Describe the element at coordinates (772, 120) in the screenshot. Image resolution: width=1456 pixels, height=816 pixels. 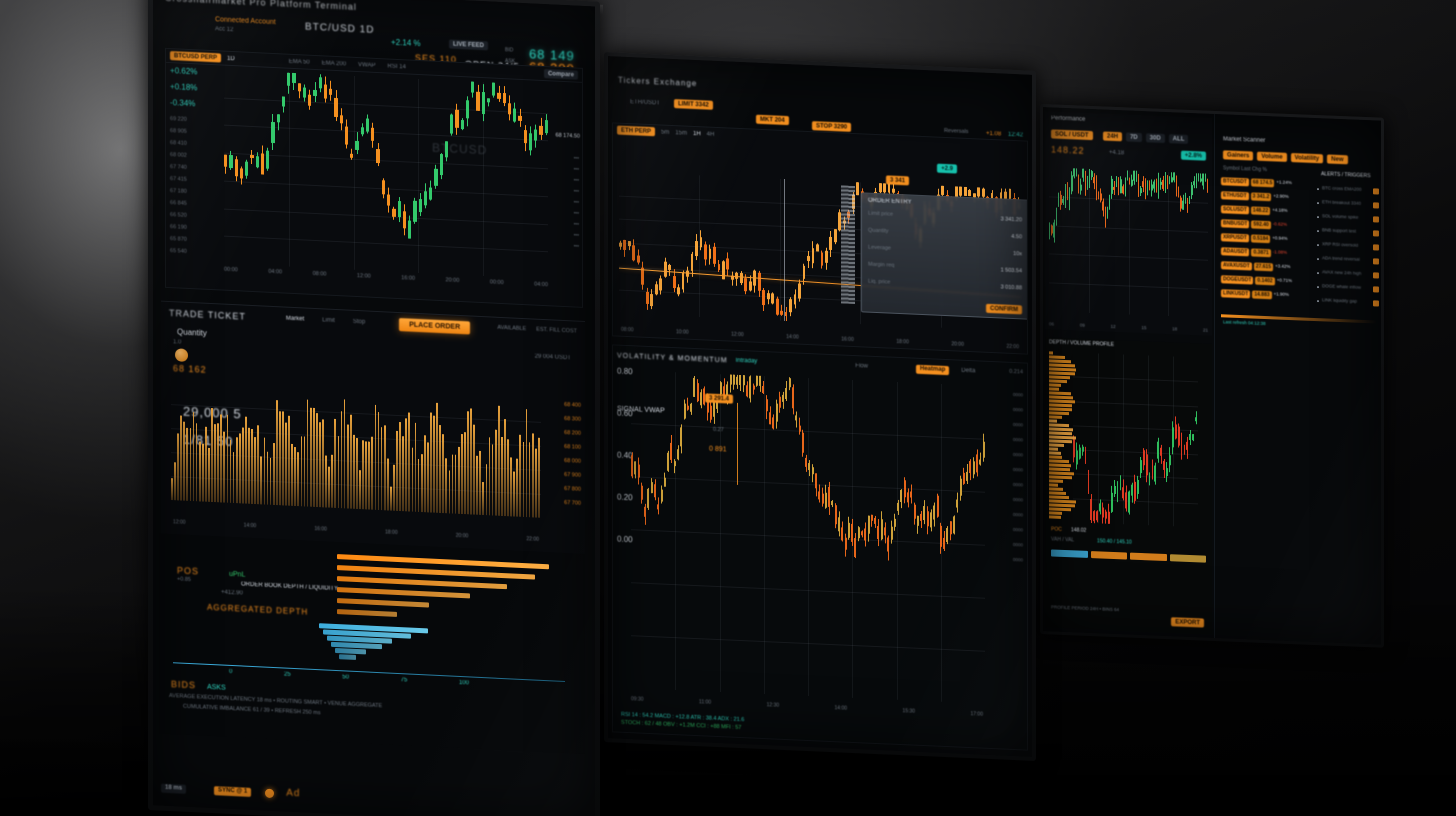
I see `order-tag-market: MKT 204` at that location.